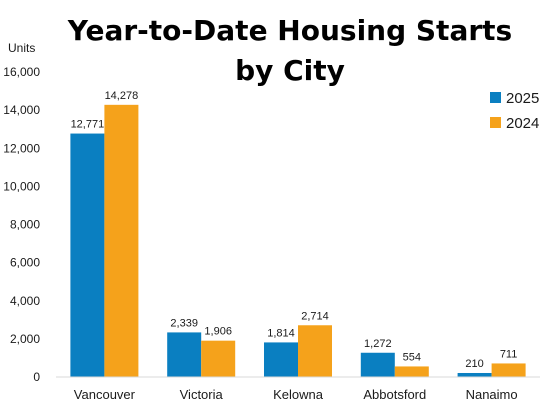 This screenshot has height=406, width=560. What do you see at coordinates (514, 111) in the screenshot?
I see `legend: 2025 2024` at bounding box center [514, 111].